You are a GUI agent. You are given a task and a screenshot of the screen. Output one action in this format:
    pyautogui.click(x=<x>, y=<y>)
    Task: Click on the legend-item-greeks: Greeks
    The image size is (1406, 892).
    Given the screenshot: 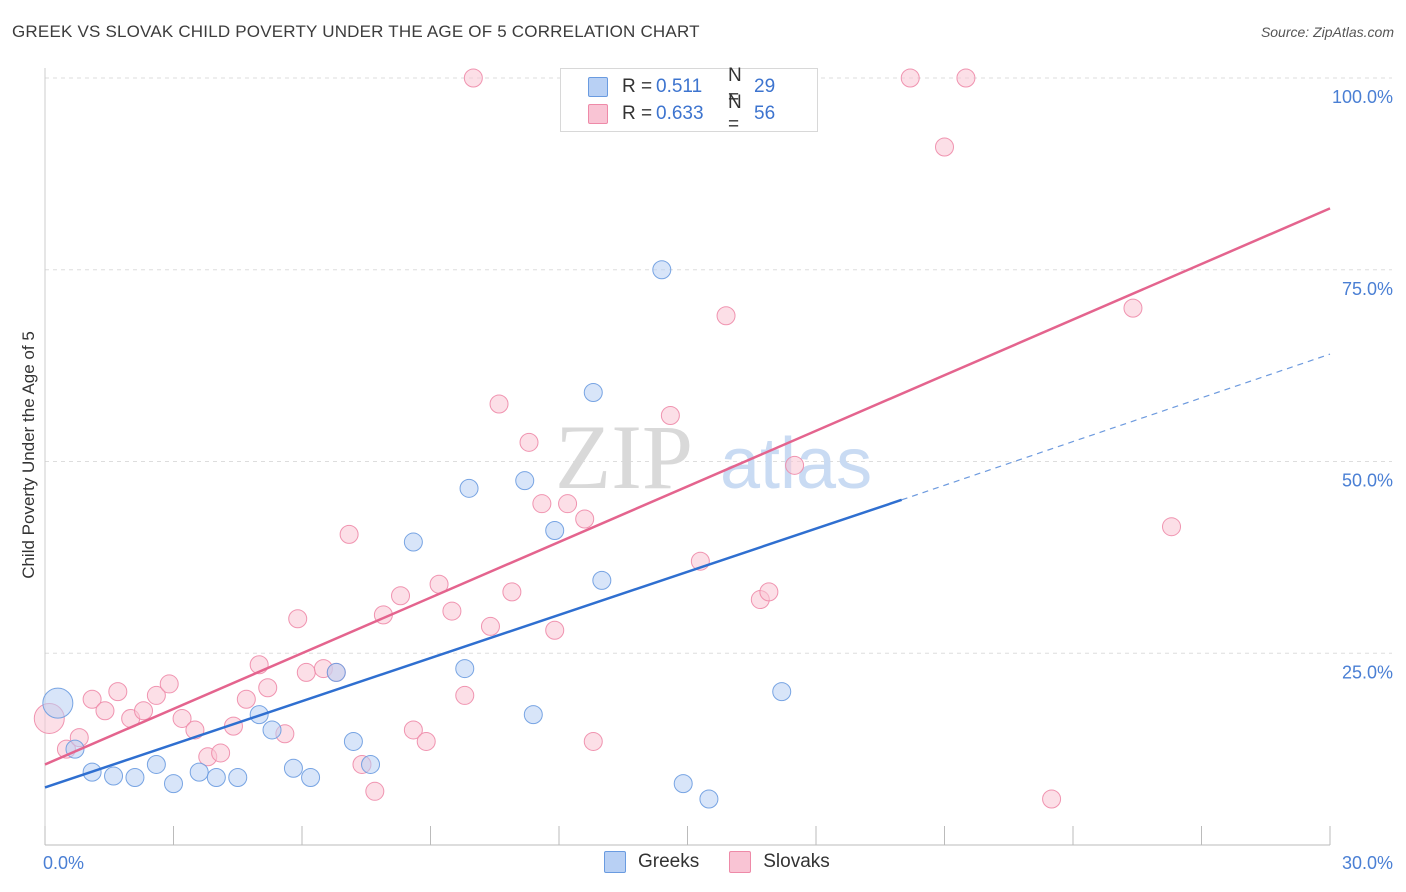 What is the action you would take?
    pyautogui.click(x=651, y=862)
    